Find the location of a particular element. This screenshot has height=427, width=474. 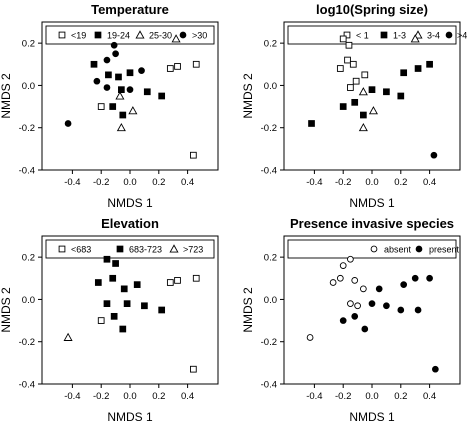

legend-box is located at coordinates (130, 35).